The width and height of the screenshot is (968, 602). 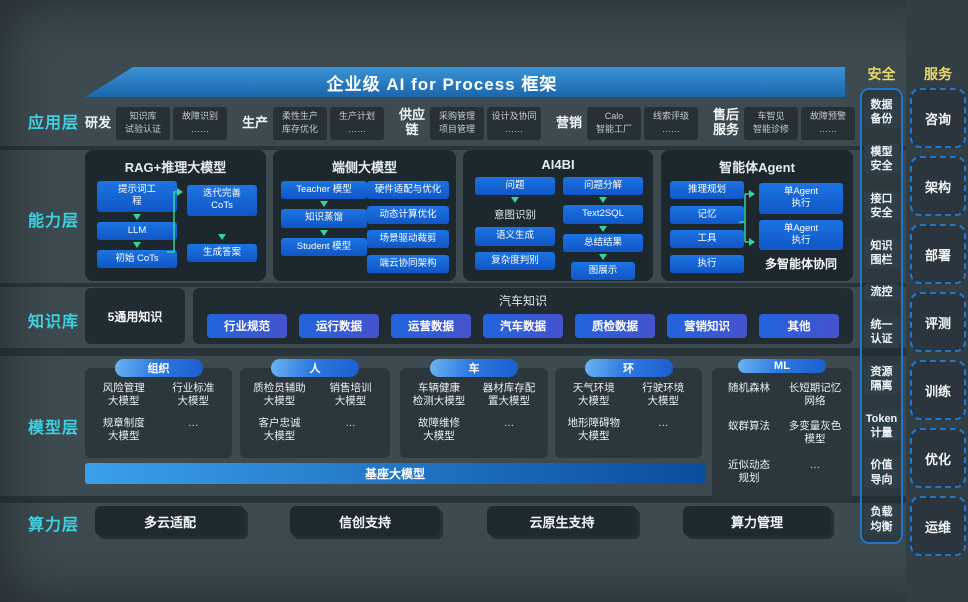 What do you see at coordinates (453, 352) in the screenshot?
I see `layer-divider` at bounding box center [453, 352].